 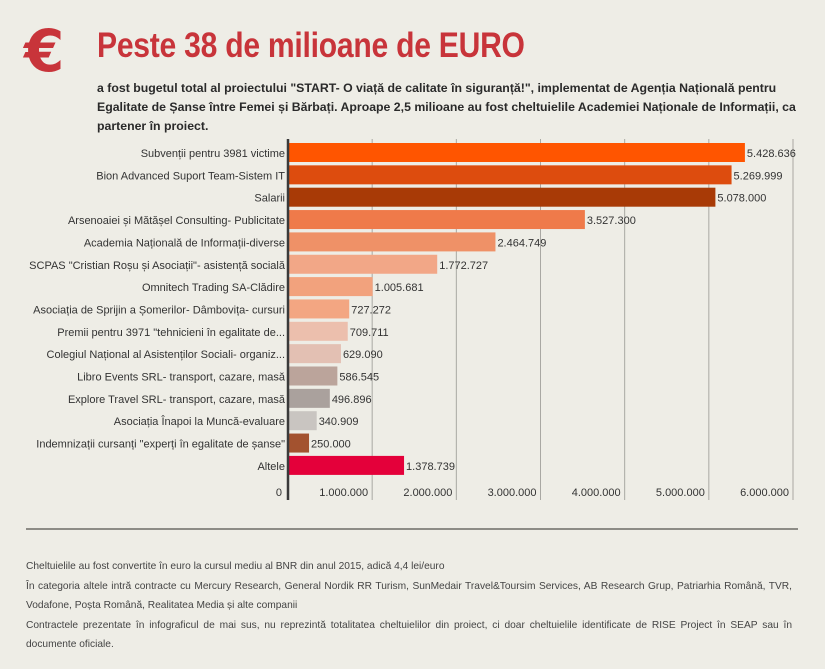 What do you see at coordinates (331, 445) in the screenshot?
I see `value-label: 250.000` at bounding box center [331, 445].